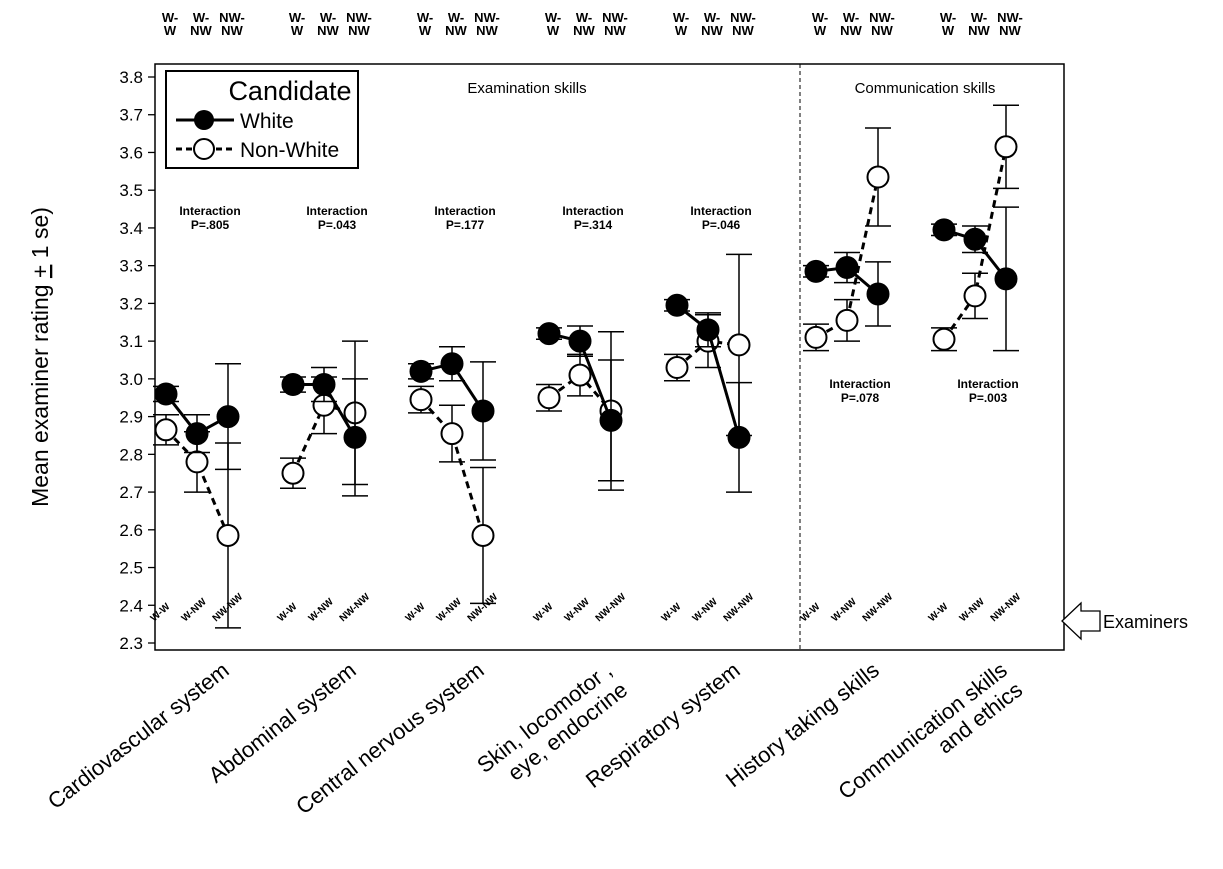  What do you see at coordinates (131, 379) in the screenshot?
I see `y-tick-label: 3.0` at bounding box center [131, 379].